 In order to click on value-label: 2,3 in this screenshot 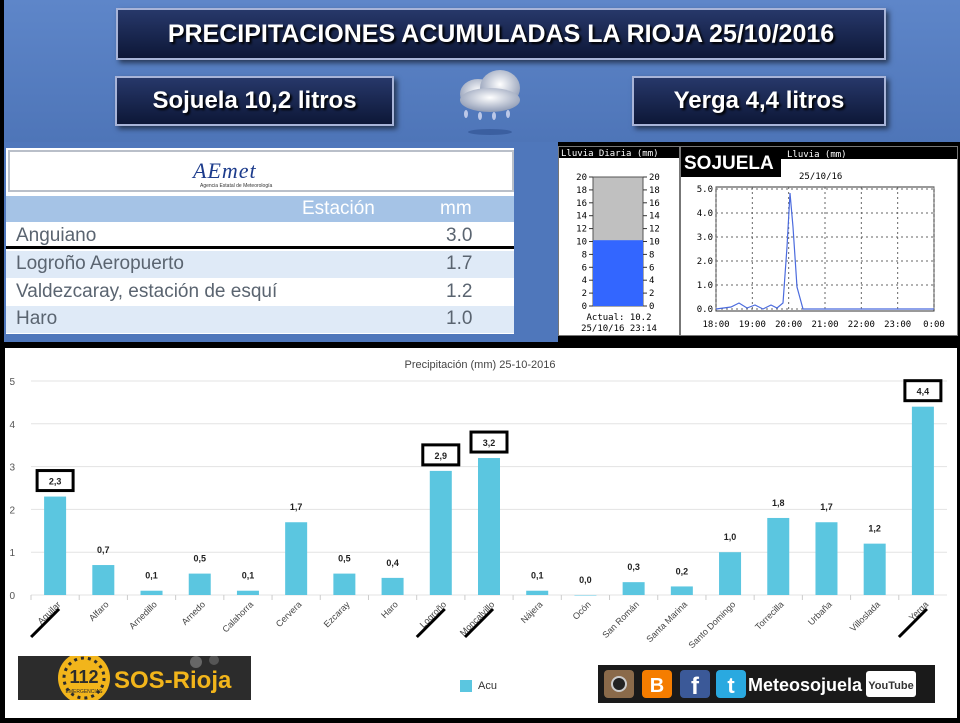, I will do `click(55, 482)`.